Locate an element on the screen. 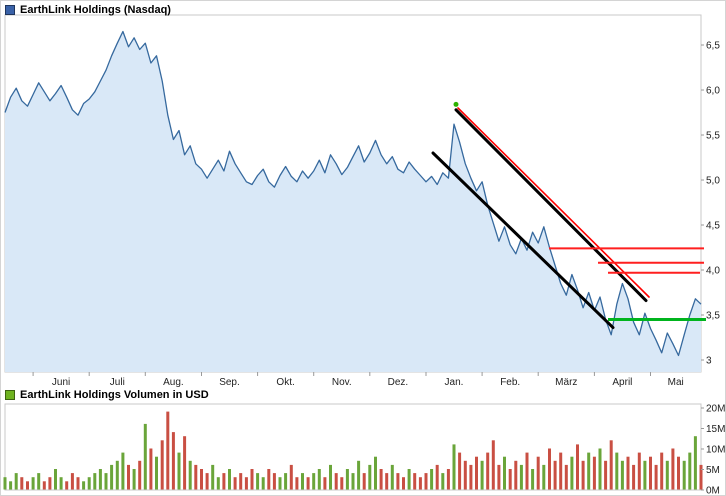 Image resolution: width=726 pixels, height=496 pixels. price-axis-label: 3,5 is located at coordinates (713, 316).